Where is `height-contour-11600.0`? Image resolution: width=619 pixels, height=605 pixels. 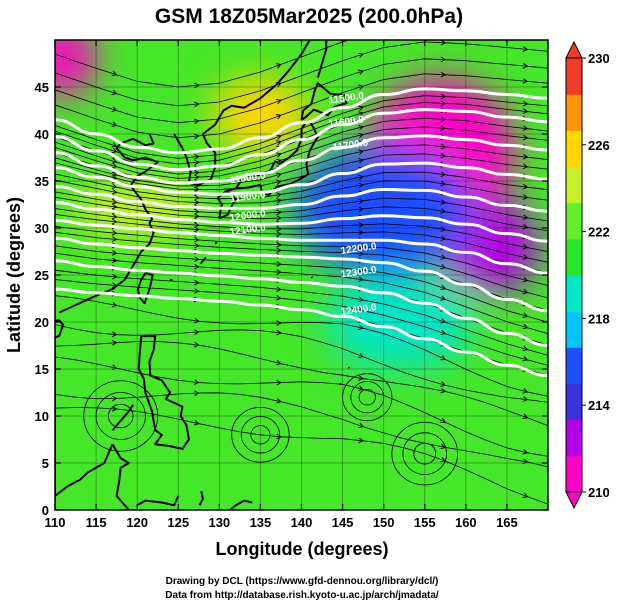 height-contour-11600.0 is located at coordinates (301, 140).